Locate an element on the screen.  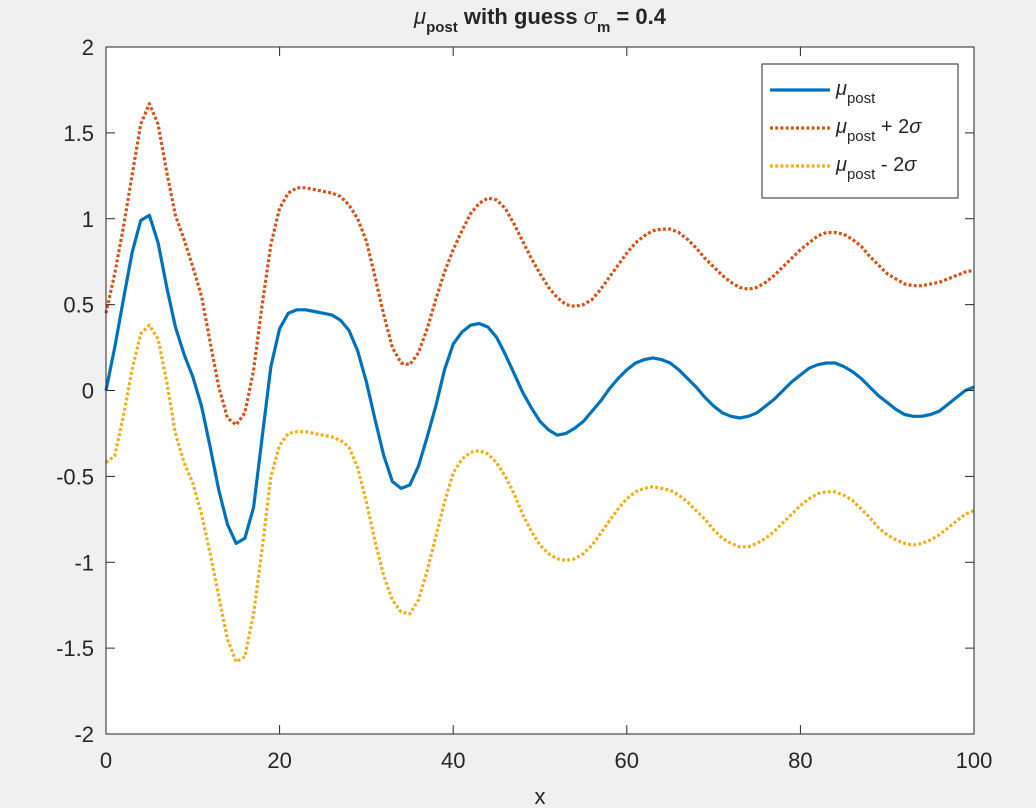
y-tick-label: -1.5 is located at coordinates (75, 648).